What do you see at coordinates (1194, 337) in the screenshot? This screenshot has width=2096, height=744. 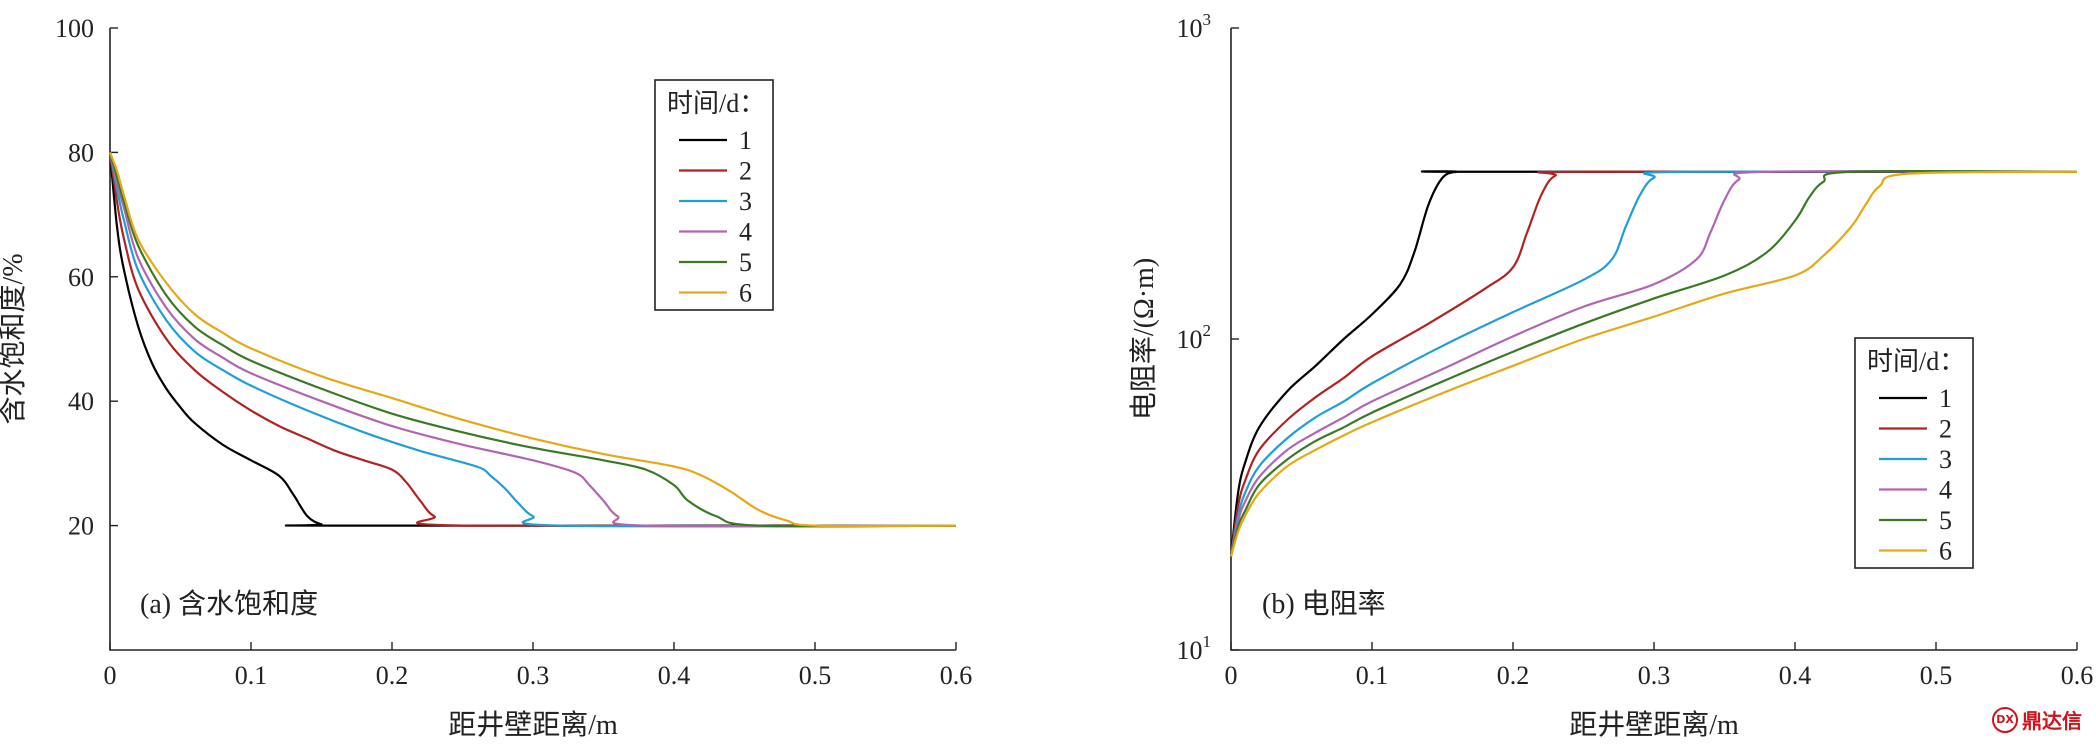 I see `y-tick-label: 10²` at bounding box center [1194, 337].